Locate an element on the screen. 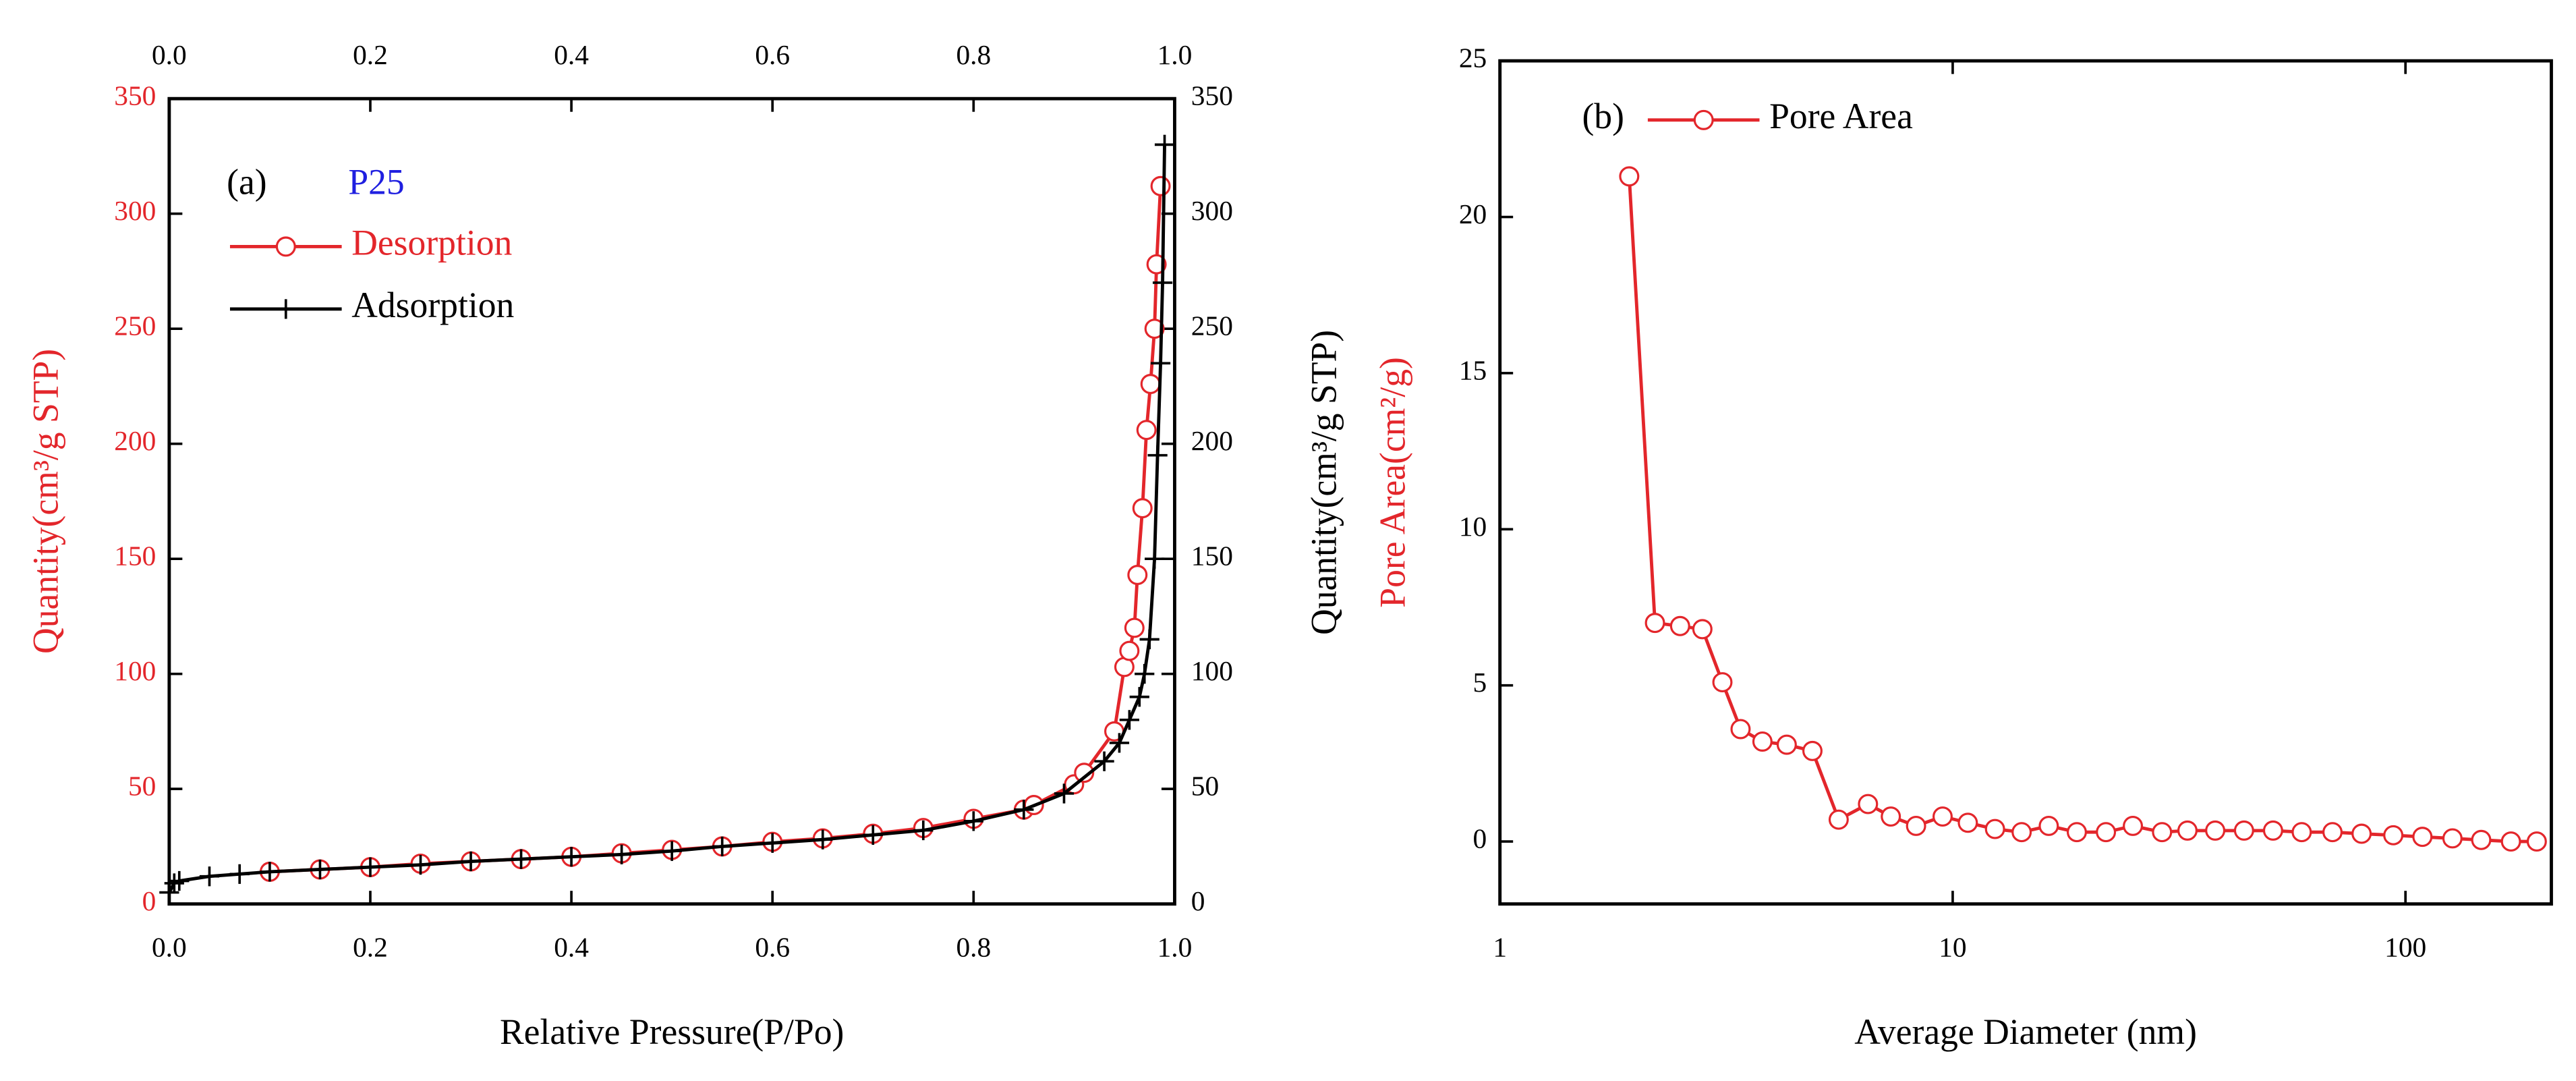 The width and height of the screenshot is (2576, 1081). y2-tick-label: 350 is located at coordinates (1212, 95).